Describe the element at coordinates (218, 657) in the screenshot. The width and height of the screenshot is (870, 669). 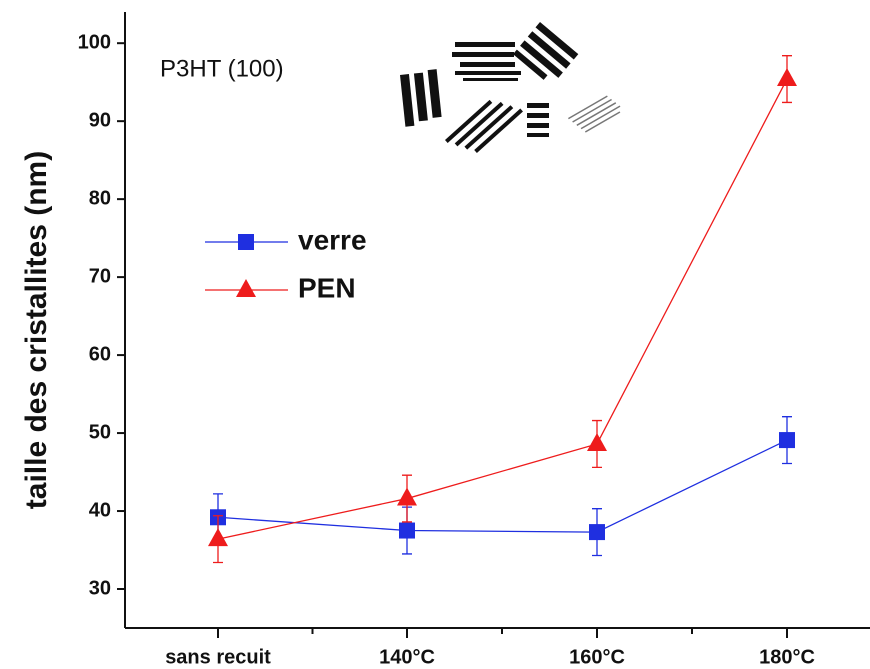
I see `x-tick-label: sans recuit` at that location.